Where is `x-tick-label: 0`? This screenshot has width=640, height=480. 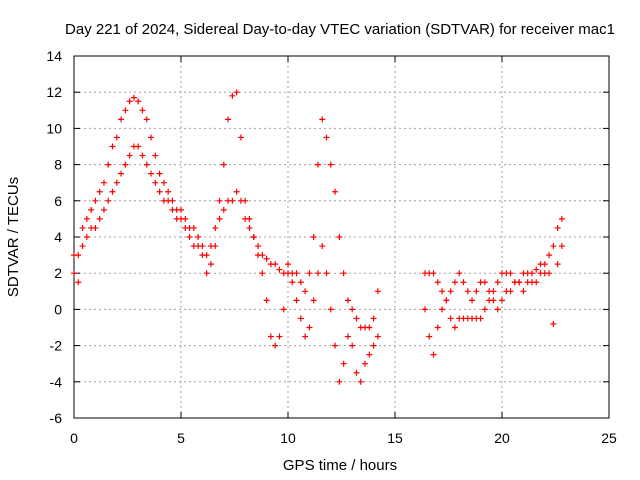 x-tick-label: 0 is located at coordinates (74, 438).